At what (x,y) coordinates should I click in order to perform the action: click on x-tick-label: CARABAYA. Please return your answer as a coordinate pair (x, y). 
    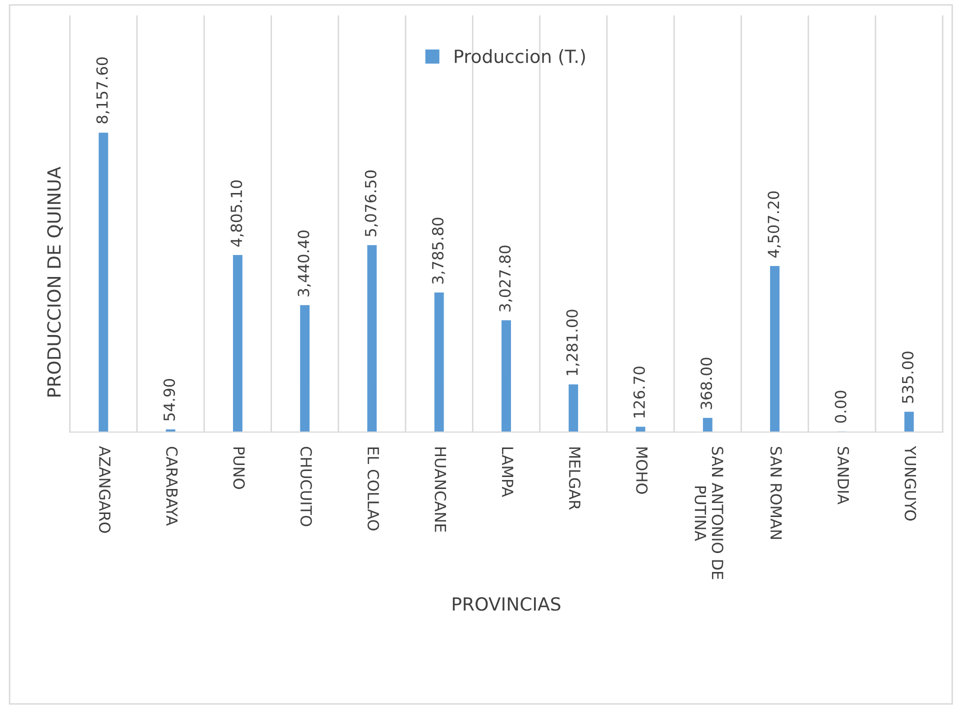
    Looking at the image, I should click on (172, 486).